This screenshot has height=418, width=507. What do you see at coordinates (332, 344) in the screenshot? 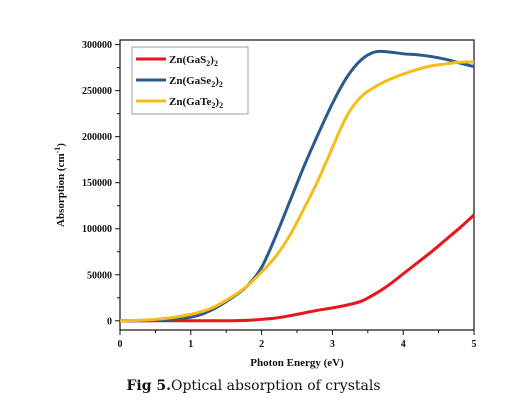
I see `x-tick-label-3: 3` at bounding box center [332, 344].